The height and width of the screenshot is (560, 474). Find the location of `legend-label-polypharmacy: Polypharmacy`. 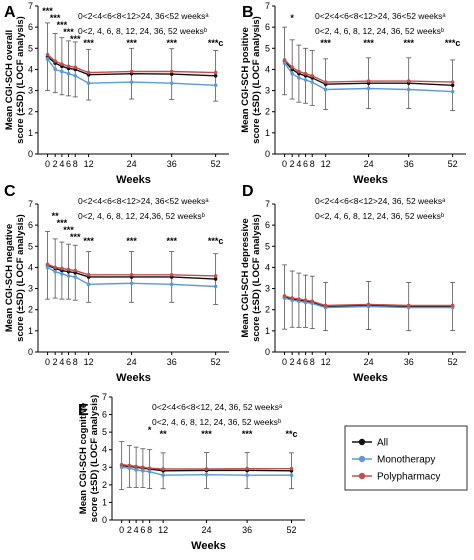

legend-label-polypharmacy: Polypharmacy is located at coordinates (408, 477).